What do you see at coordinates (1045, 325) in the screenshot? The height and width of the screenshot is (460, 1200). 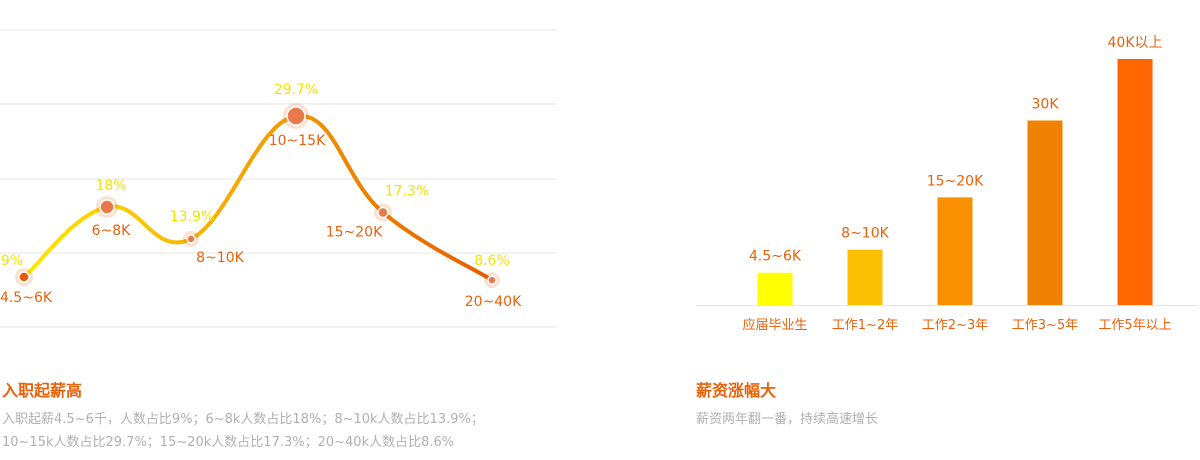 I see `bar-category-label: 工作3~5年` at bounding box center [1045, 325].